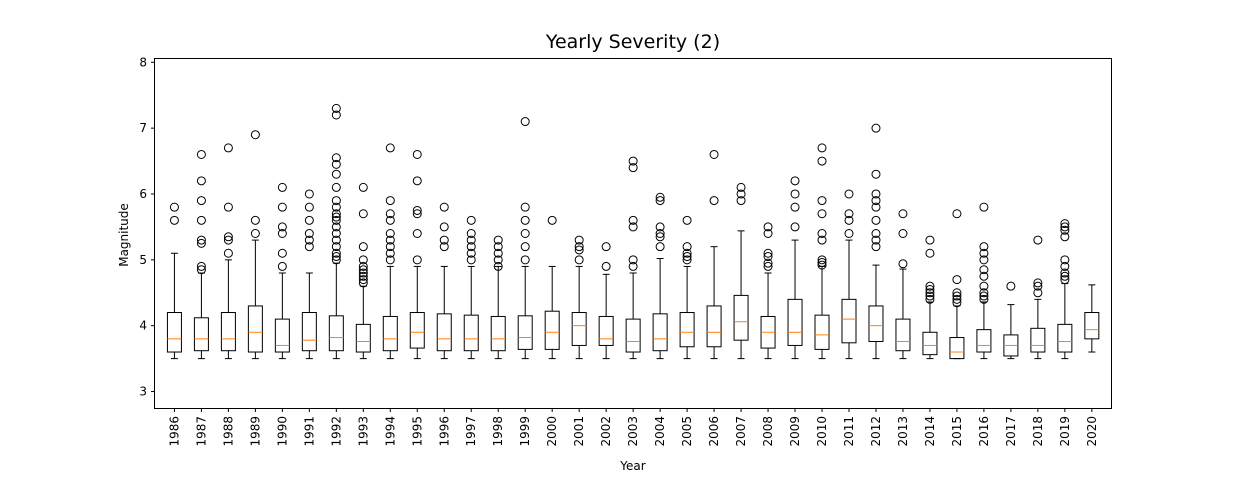 This screenshot has width=1235, height=480. I want to click on y-tick-label: 6, so click(143, 194).